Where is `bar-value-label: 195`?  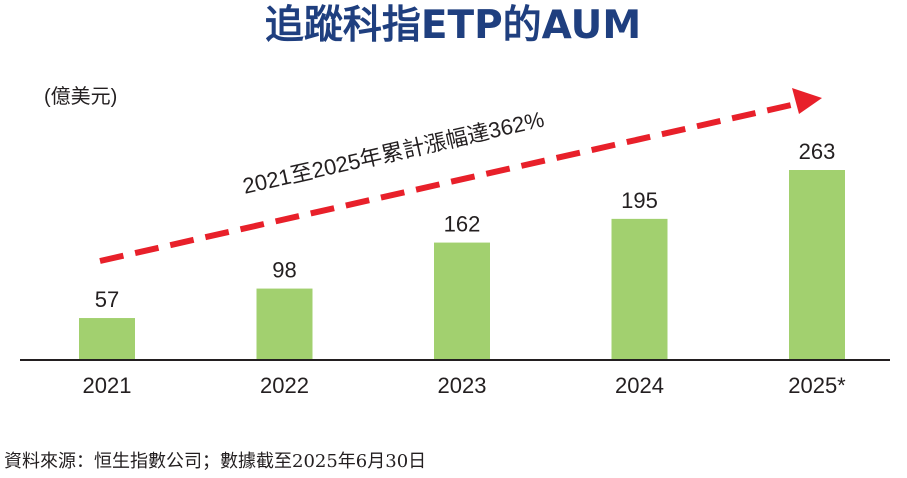 bar-value-label: 195 is located at coordinates (639, 200).